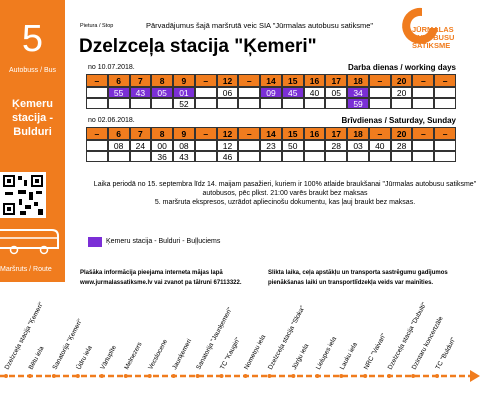 The height and width of the screenshot is (400, 495). Describe the element at coordinates (401, 67) in the screenshot. I see `day-type: Darba dienas / working days` at that location.